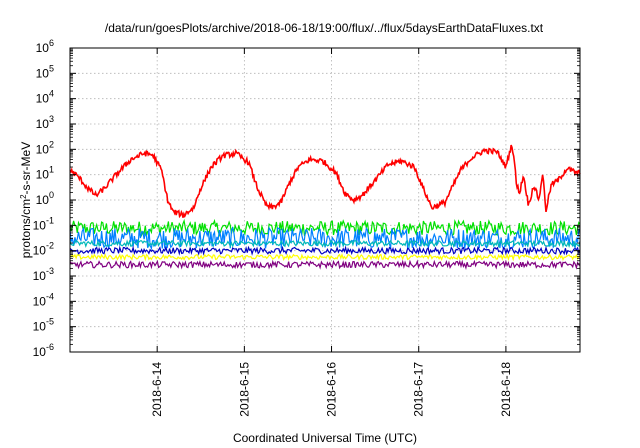 The width and height of the screenshot is (640, 448). Describe the element at coordinates (244, 389) in the screenshot. I see `x-tick-label: 2018-6-15` at that location.